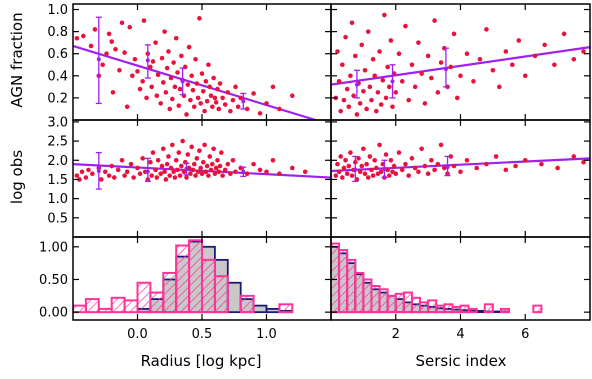 The width and height of the screenshot is (592, 379). Describe the element at coordinates (57, 142) in the screenshot. I see `ytick-label: 2.5` at that location.